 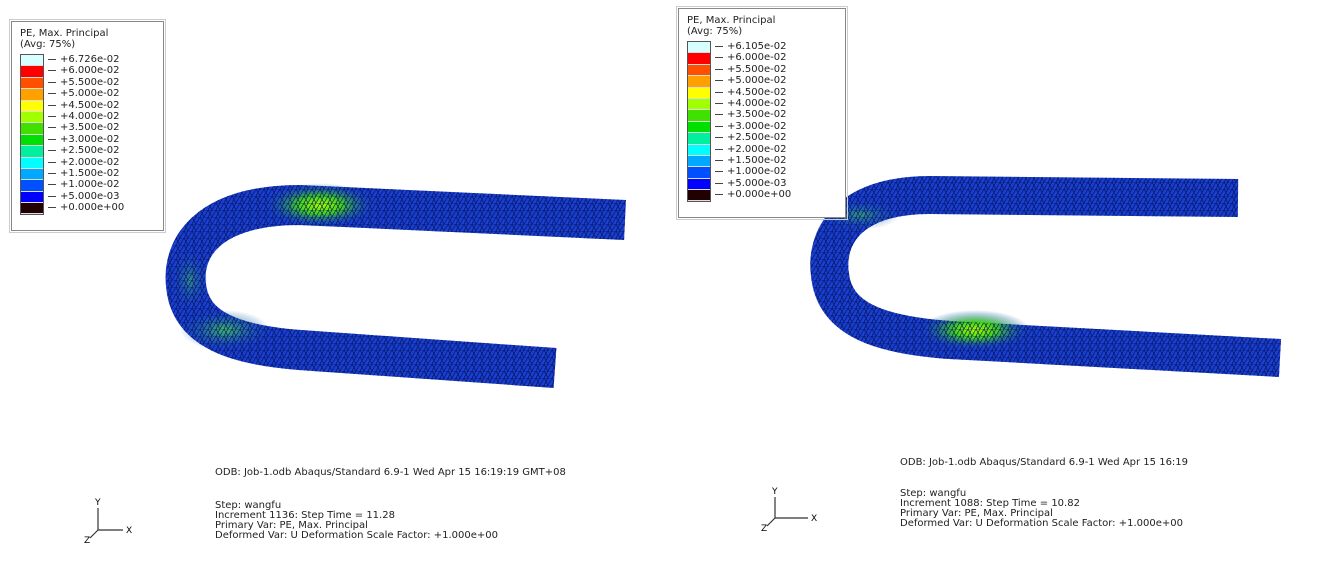 What do you see at coordinates (753, 46) in the screenshot?
I see `legend-value: +6.105e-02` at bounding box center [753, 46].